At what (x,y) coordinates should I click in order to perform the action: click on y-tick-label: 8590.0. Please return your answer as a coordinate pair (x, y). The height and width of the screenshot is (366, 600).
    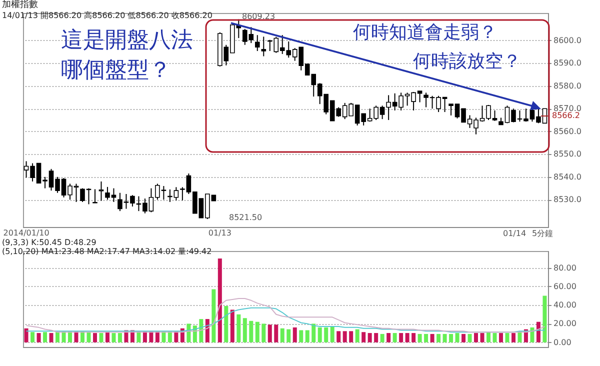
    Looking at the image, I should click on (568, 63).